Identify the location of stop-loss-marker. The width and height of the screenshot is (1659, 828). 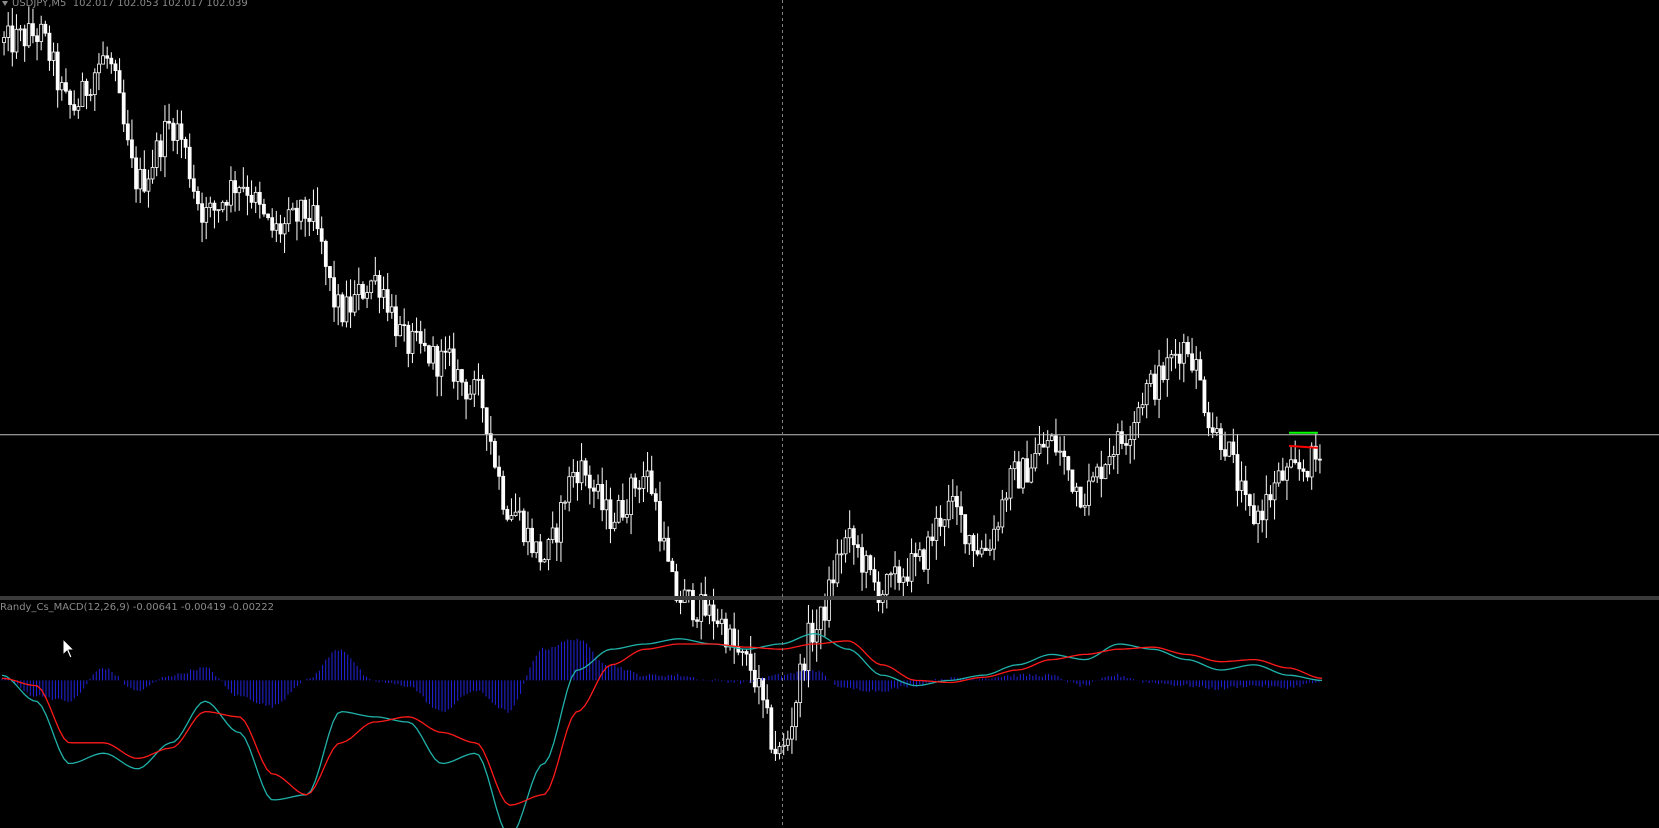
(1303, 446).